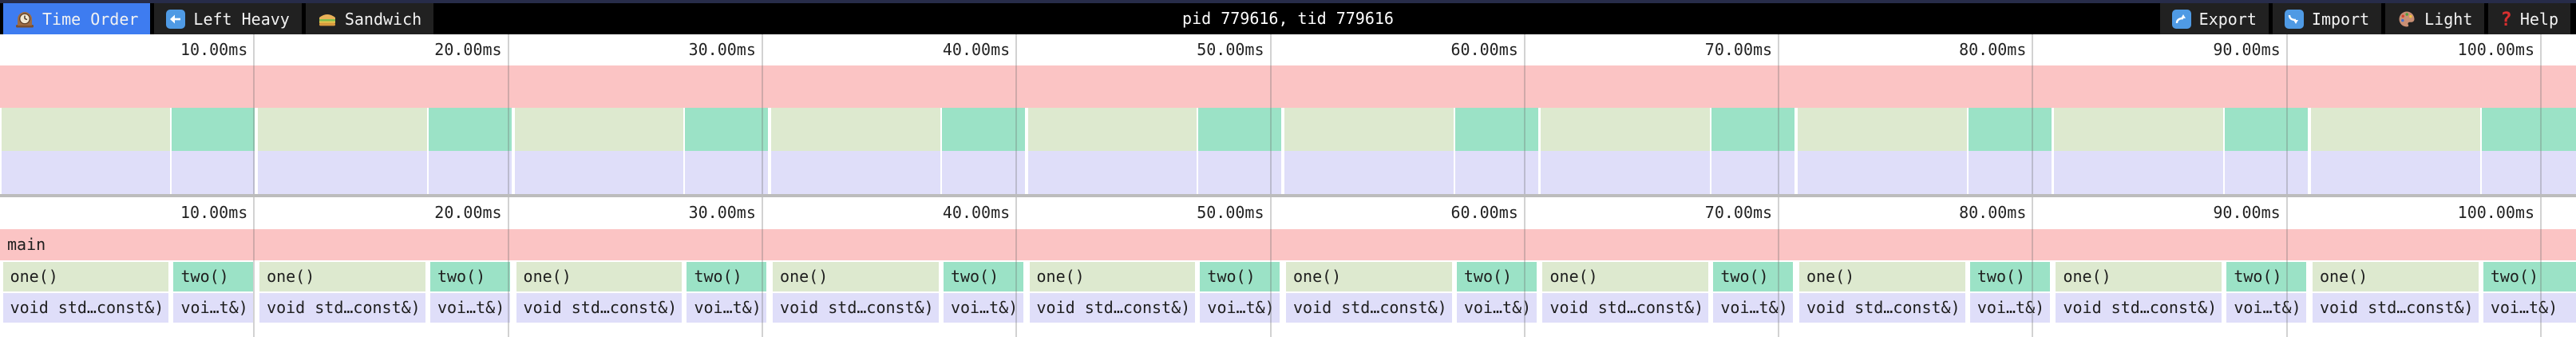  Describe the element at coordinates (77, 18) in the screenshot. I see `tab-time-order: Time Order` at that location.